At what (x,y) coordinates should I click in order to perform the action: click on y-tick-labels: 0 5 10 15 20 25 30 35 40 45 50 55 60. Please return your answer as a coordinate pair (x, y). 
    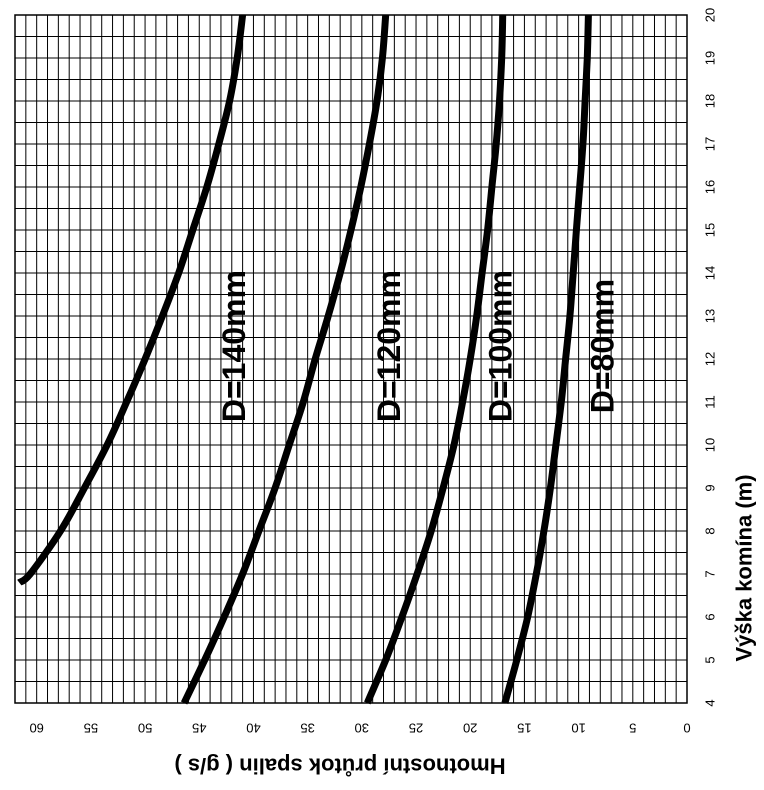
    Looking at the image, I should click on (359, 728).